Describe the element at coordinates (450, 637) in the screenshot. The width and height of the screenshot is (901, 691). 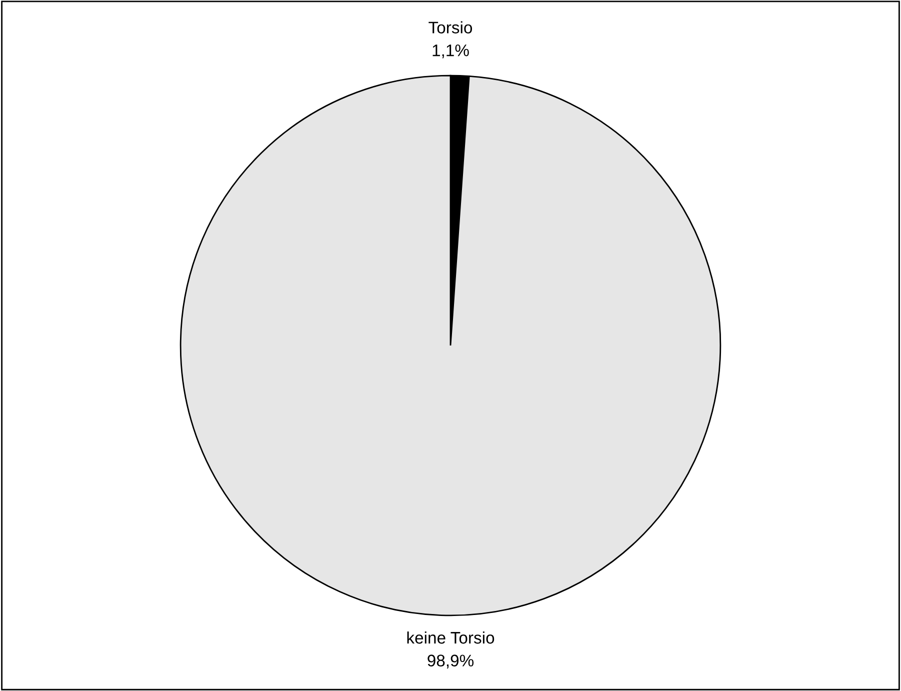
I see `slice-label: keine Torsio` at that location.